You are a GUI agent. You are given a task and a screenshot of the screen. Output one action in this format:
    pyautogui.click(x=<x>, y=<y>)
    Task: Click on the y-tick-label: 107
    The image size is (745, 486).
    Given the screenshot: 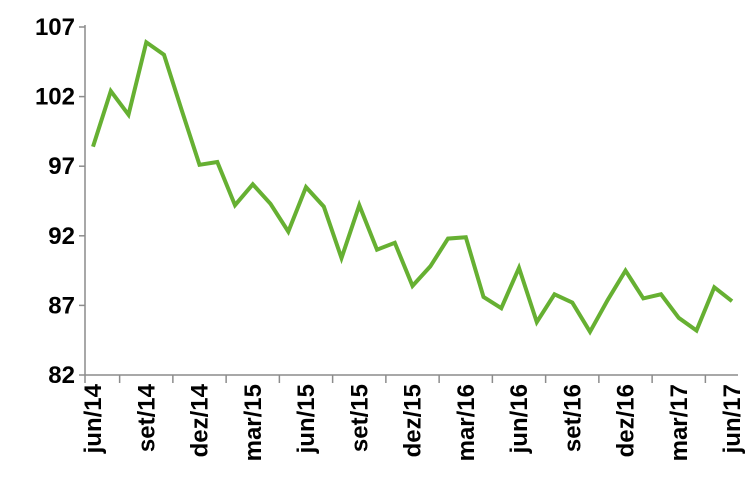 What is the action you would take?
    pyautogui.click(x=55, y=27)
    